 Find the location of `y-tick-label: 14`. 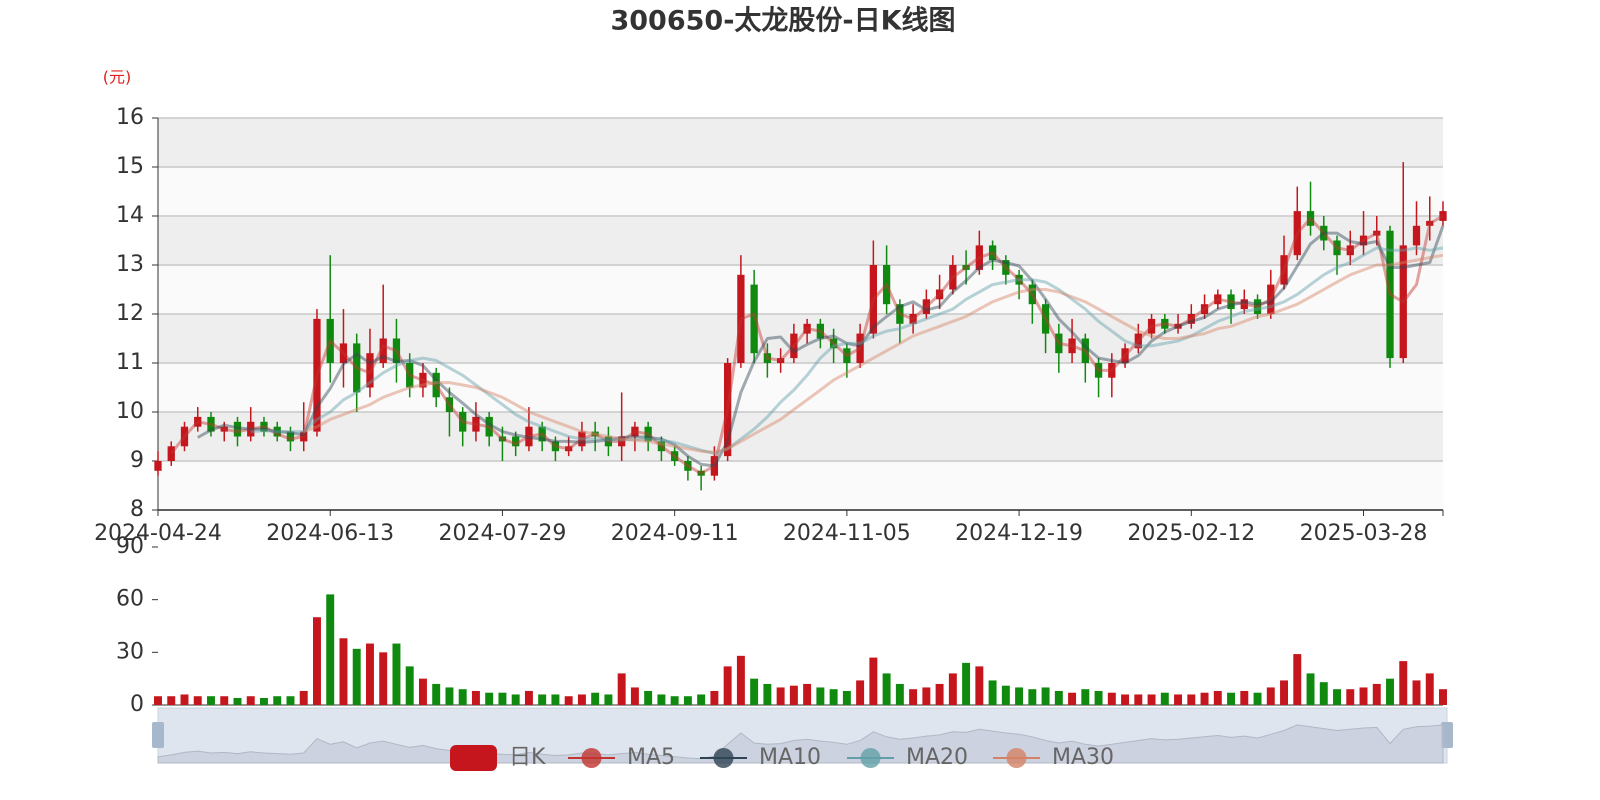

y-tick-label: 14 is located at coordinates (130, 215).